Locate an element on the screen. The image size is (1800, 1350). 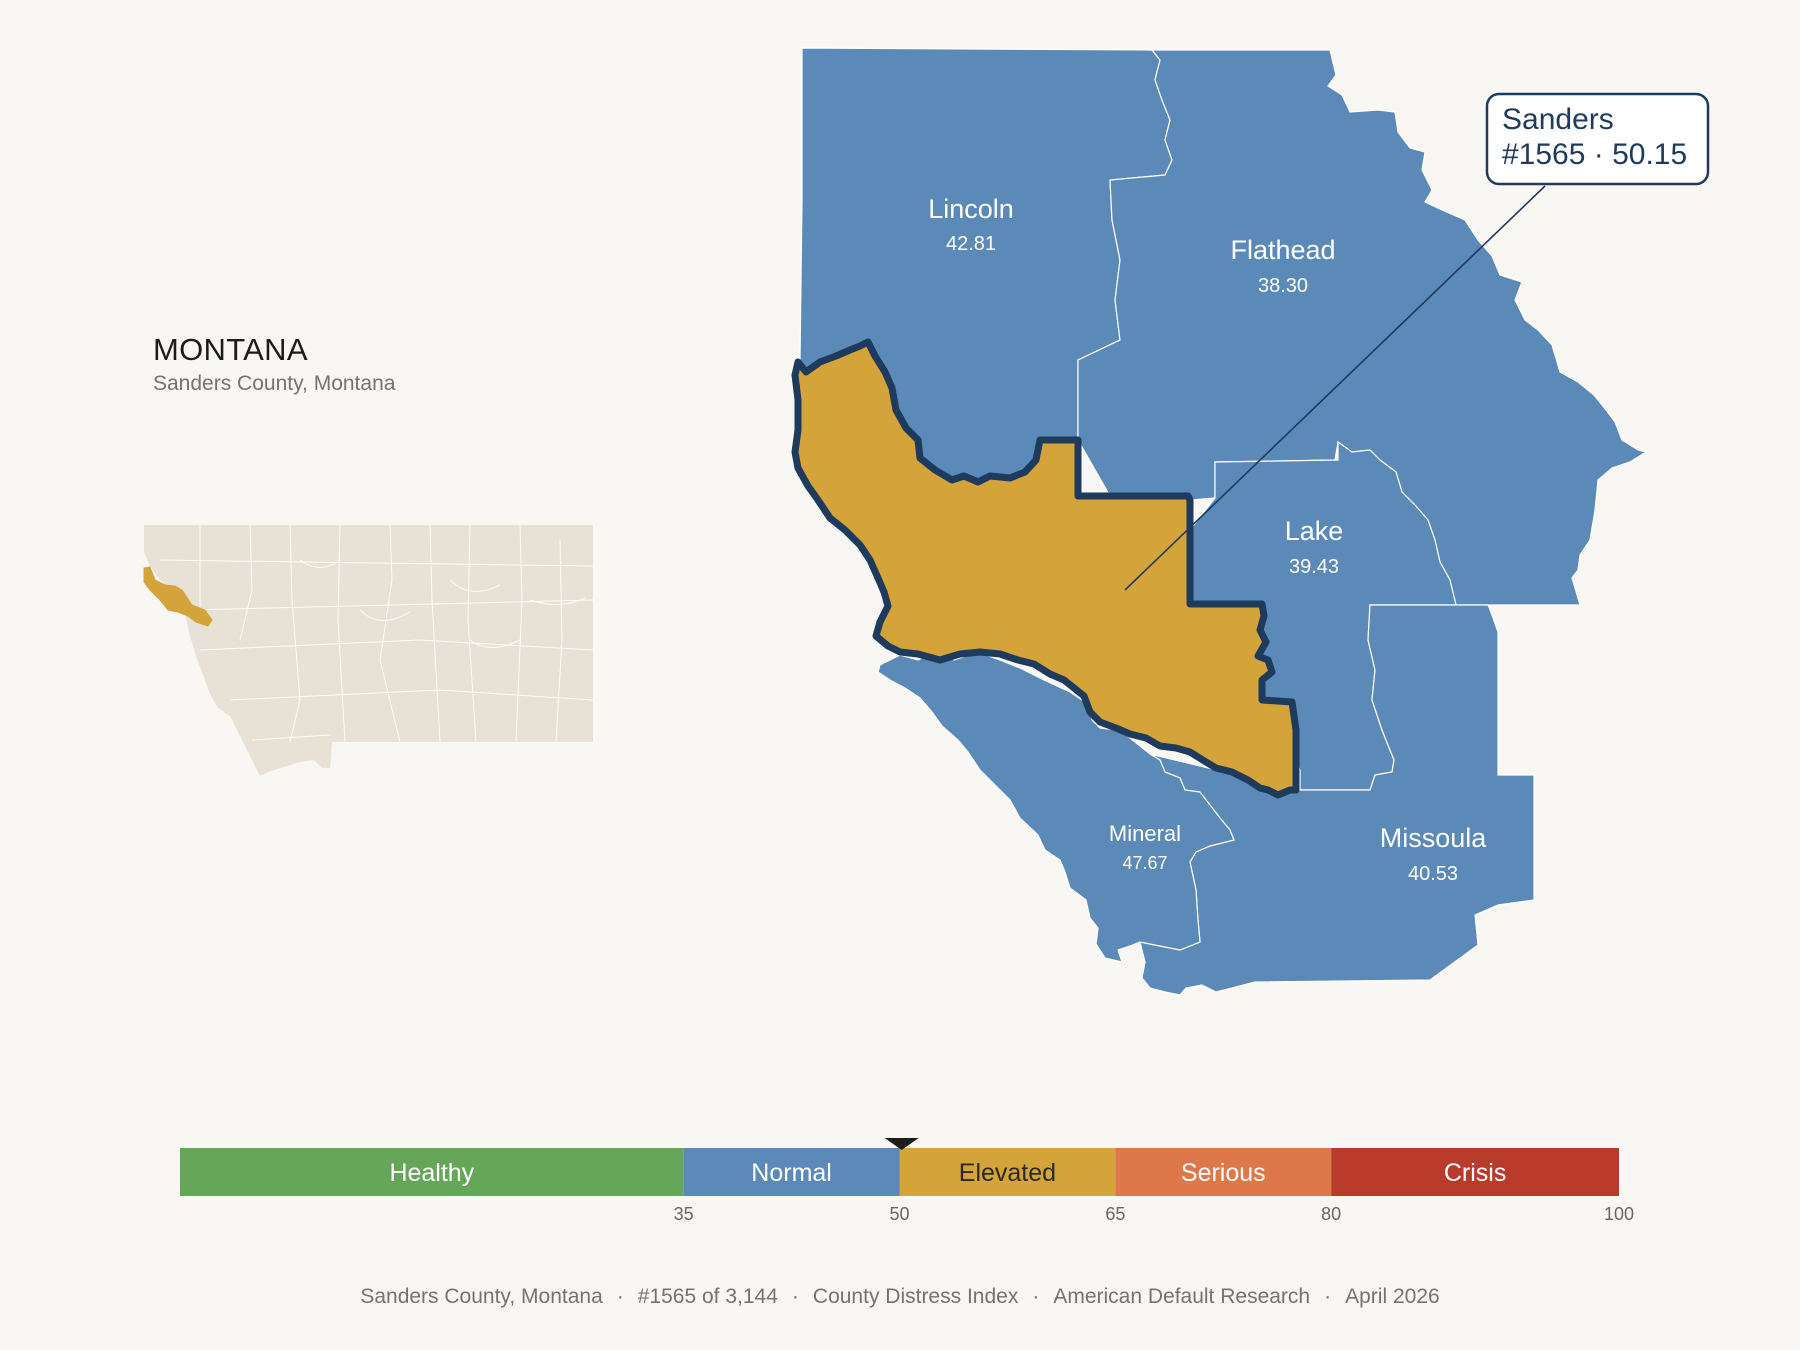
scale-tick-label: 100 is located at coordinates (1619, 1214).